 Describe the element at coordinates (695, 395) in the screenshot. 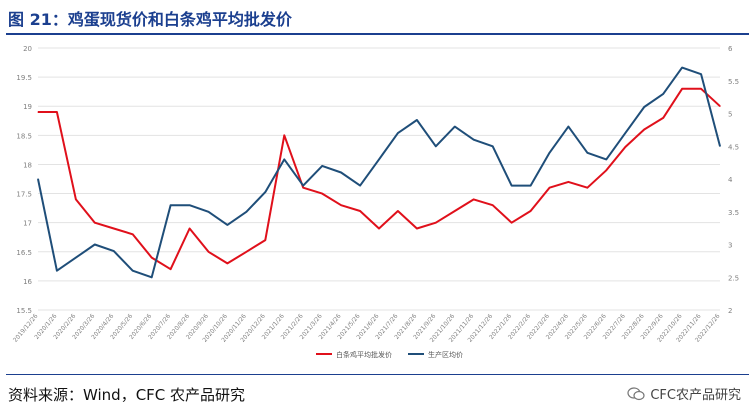

I see `watermark-text: CFC农产品研究` at that location.